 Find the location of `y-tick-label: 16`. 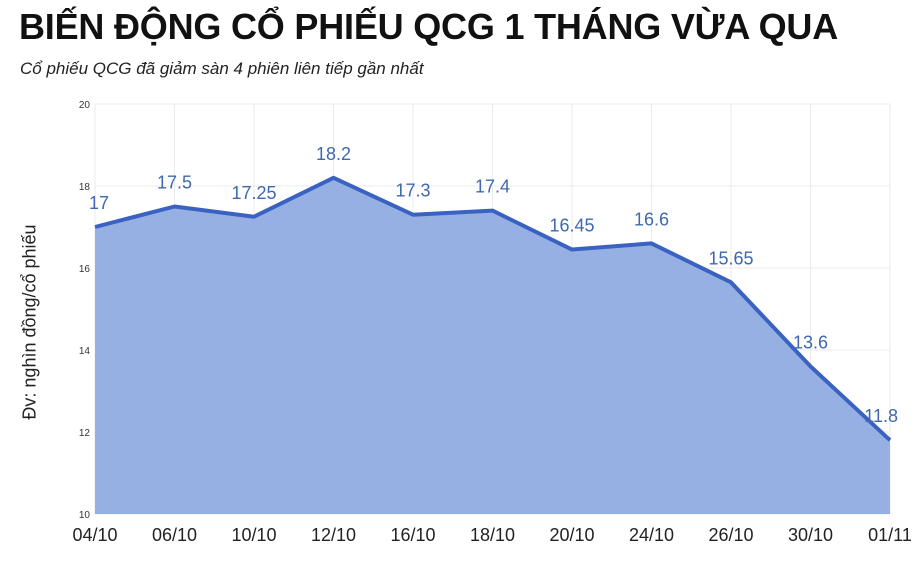

y-tick-label: 16 is located at coordinates (85, 269).